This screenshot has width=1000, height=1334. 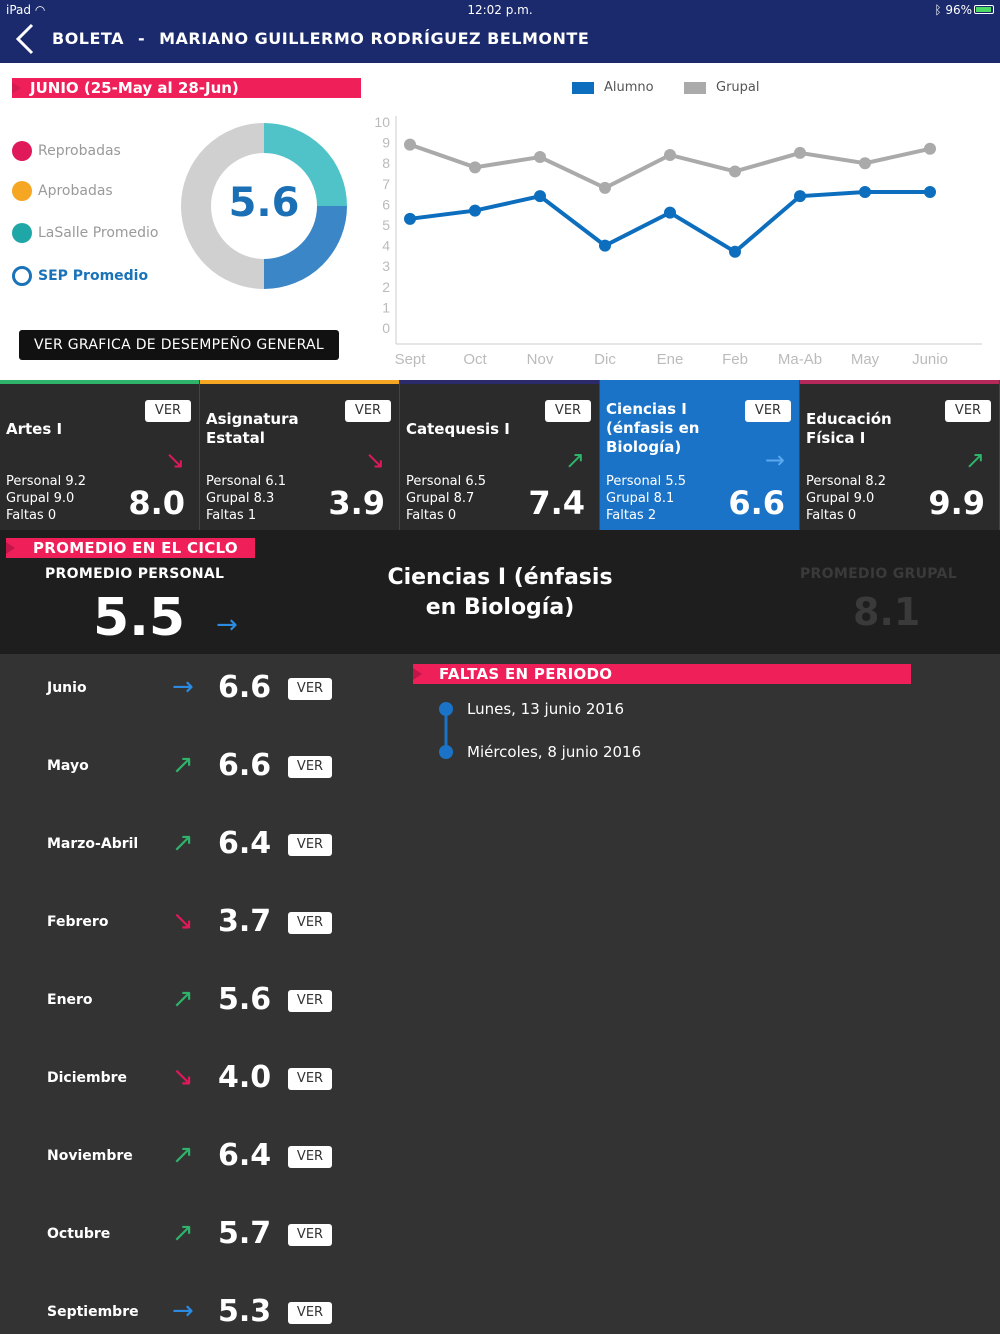 I want to click on card-grade: 3.9, so click(x=356, y=503).